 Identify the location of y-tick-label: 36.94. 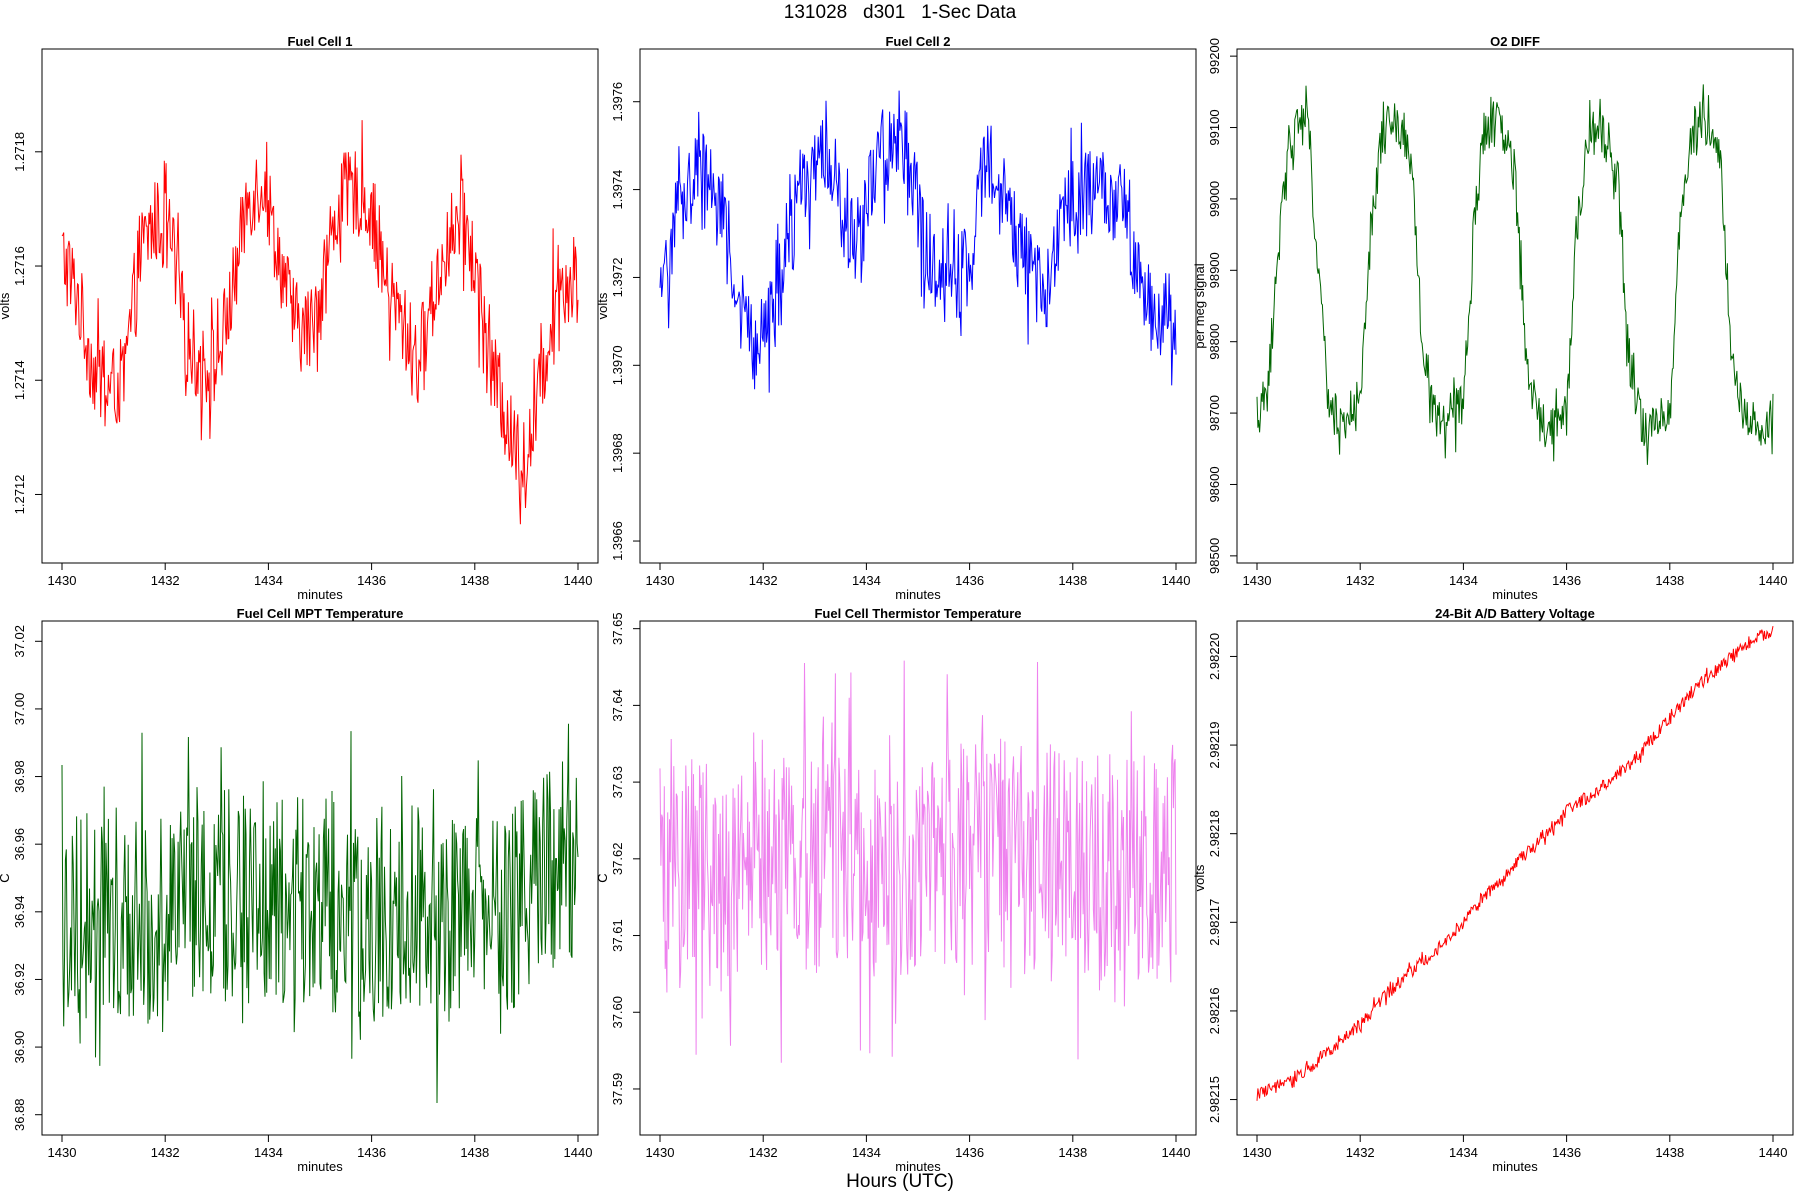
(19, 912).